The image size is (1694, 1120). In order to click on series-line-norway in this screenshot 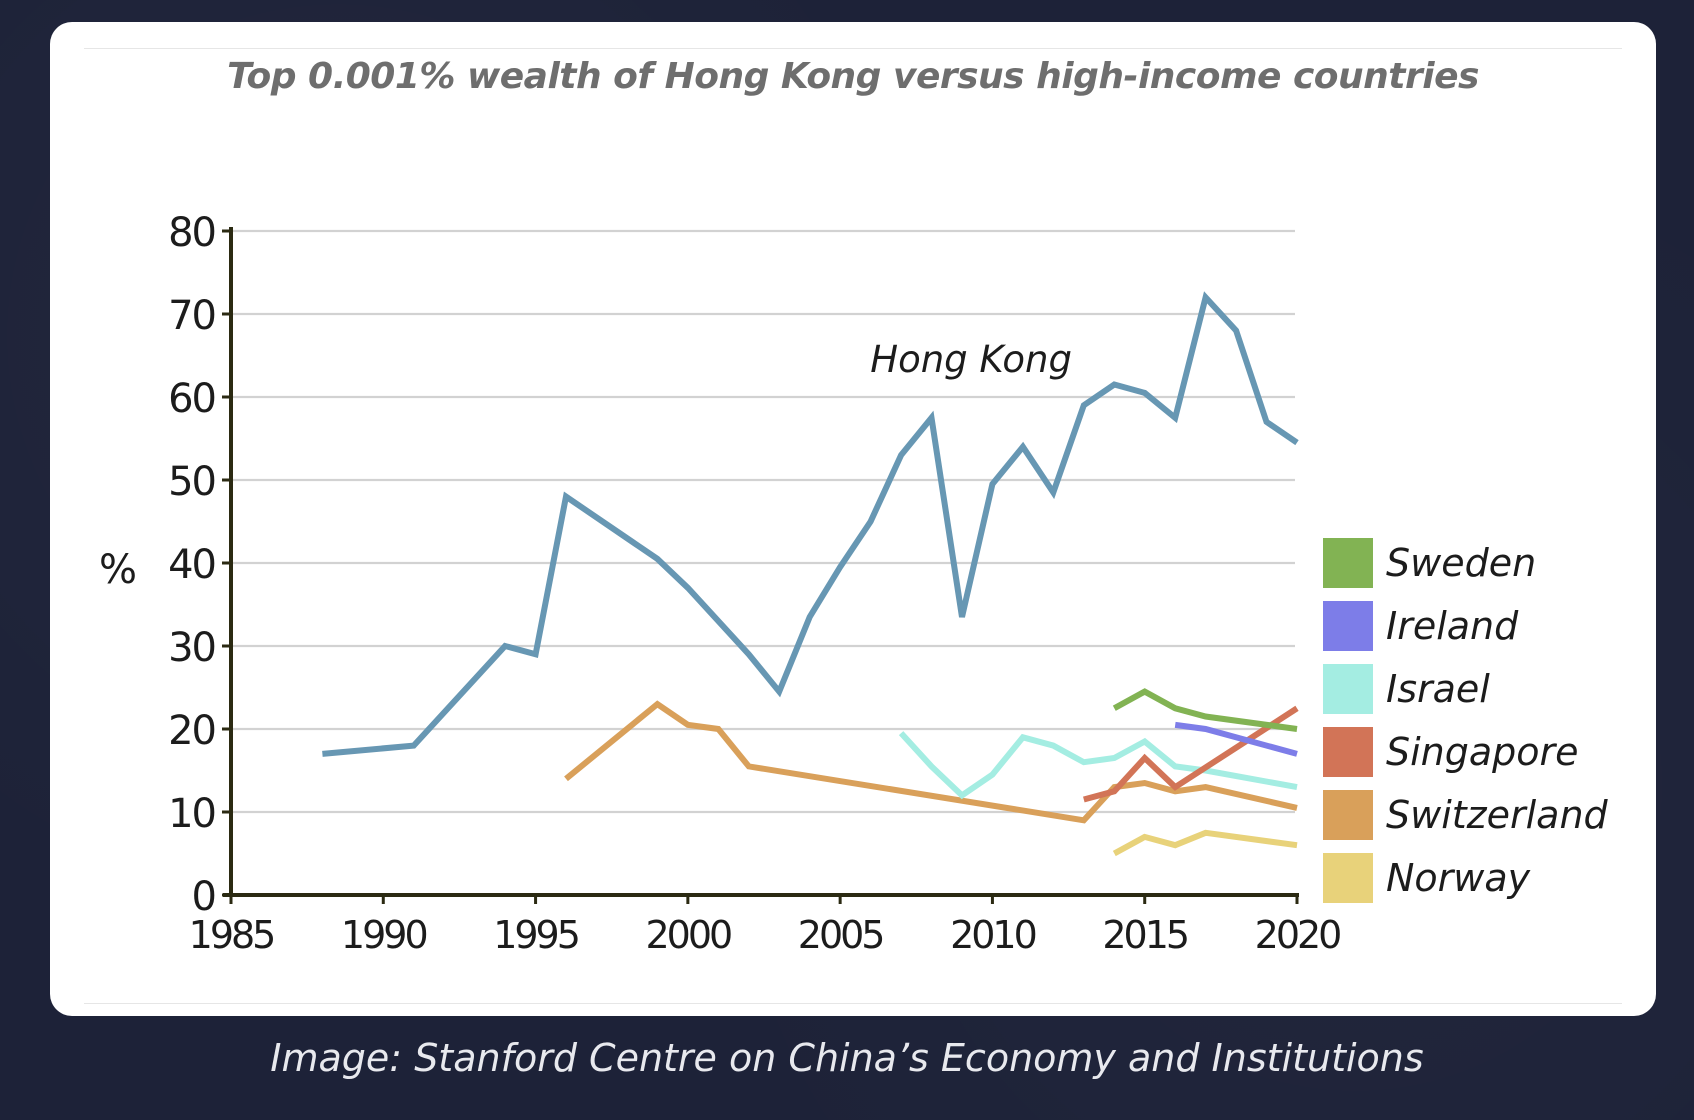, I will do `click(1205, 843)`.